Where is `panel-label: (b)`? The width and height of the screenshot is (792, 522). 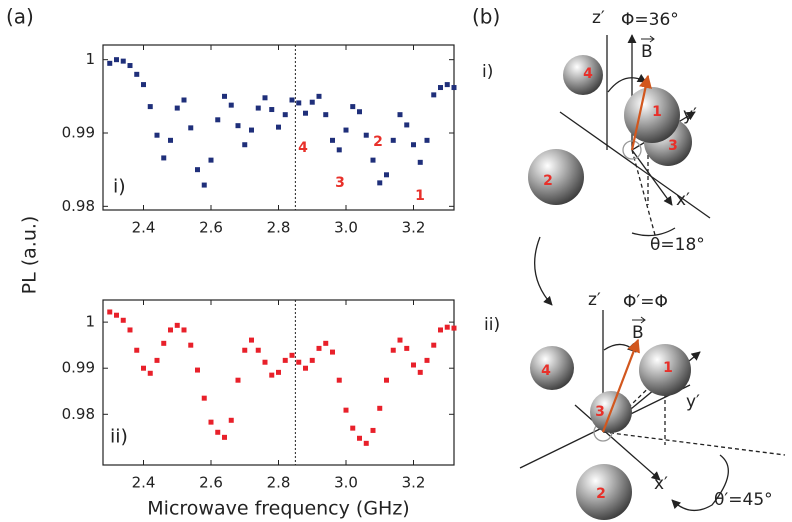 panel-label: (b) is located at coordinates (486, 17).